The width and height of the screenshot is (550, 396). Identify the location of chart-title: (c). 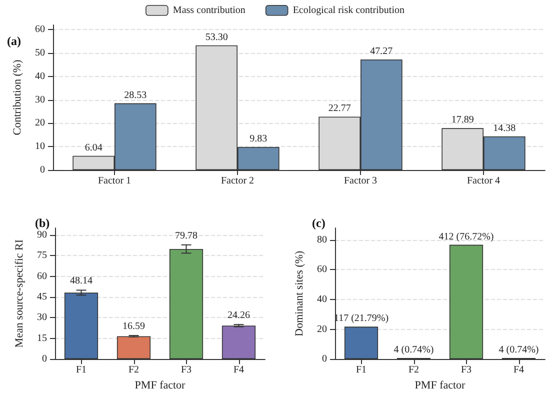
(319, 223).